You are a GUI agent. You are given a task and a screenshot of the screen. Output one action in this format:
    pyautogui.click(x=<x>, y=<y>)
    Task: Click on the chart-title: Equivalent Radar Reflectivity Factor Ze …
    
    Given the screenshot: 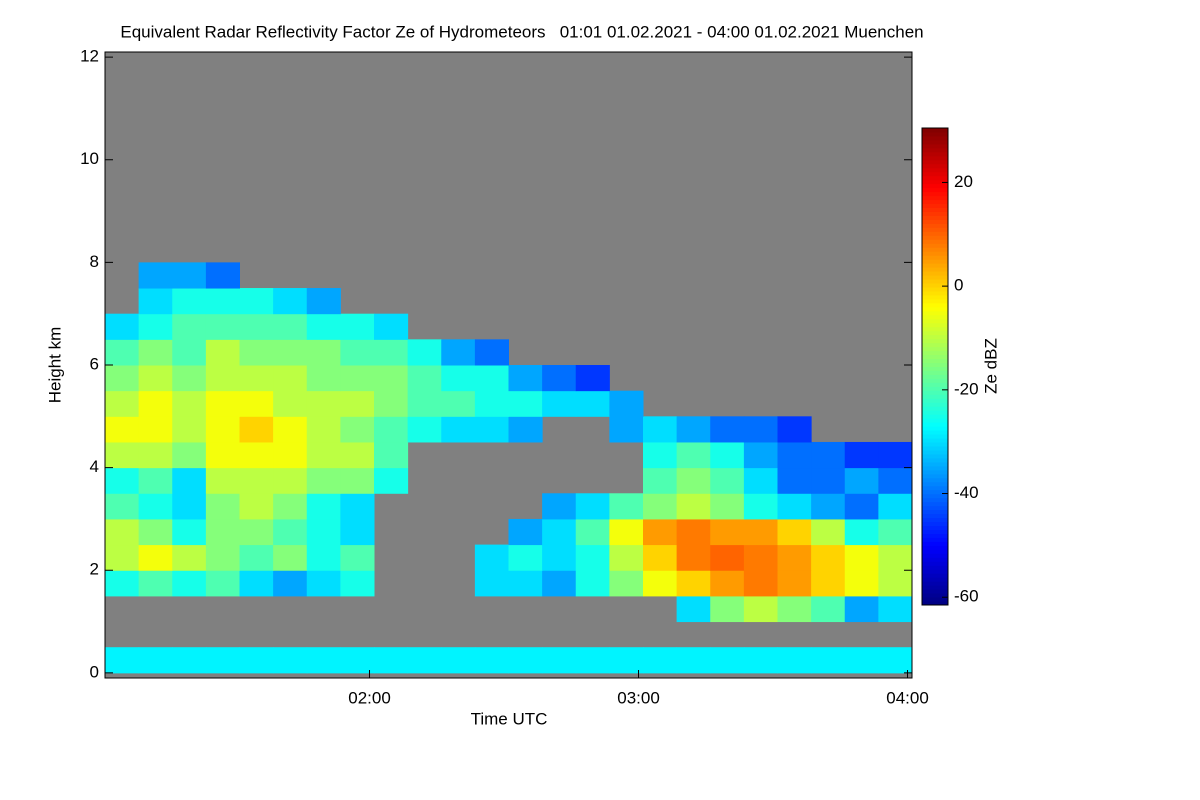 What is the action you would take?
    pyautogui.click(x=521, y=31)
    